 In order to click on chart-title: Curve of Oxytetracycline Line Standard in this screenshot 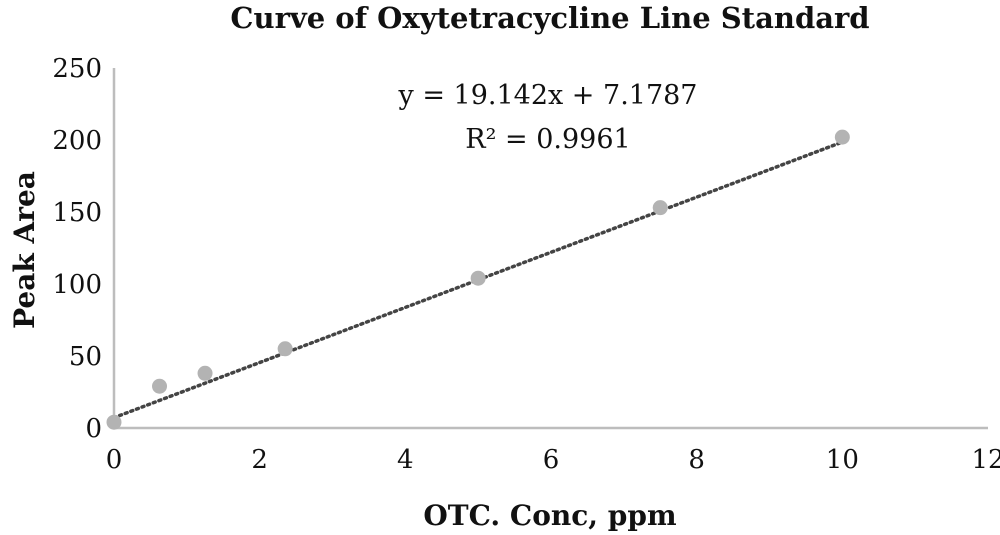, I will do `click(549, 18)`.